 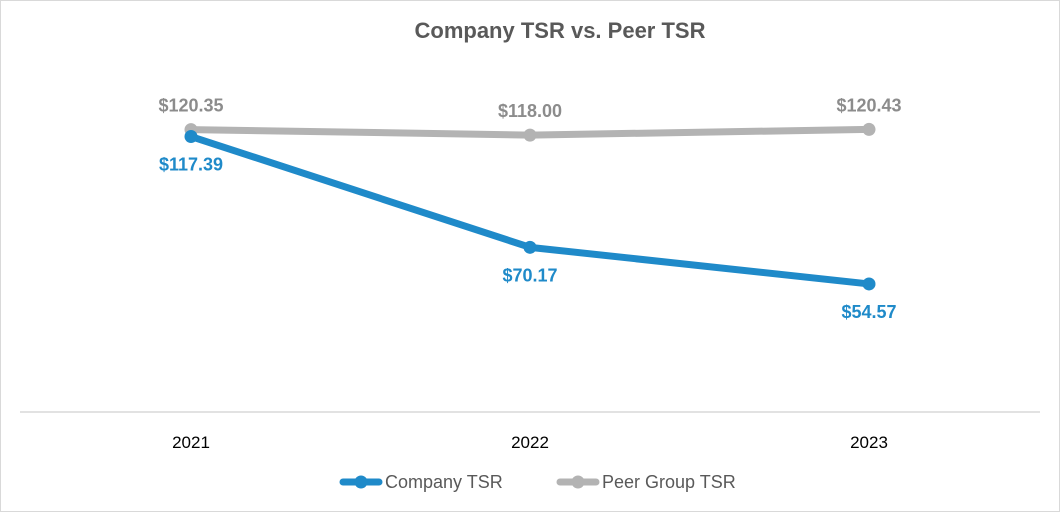 What do you see at coordinates (578, 482) in the screenshot?
I see `peer-group-tsr-legend-marker` at bounding box center [578, 482].